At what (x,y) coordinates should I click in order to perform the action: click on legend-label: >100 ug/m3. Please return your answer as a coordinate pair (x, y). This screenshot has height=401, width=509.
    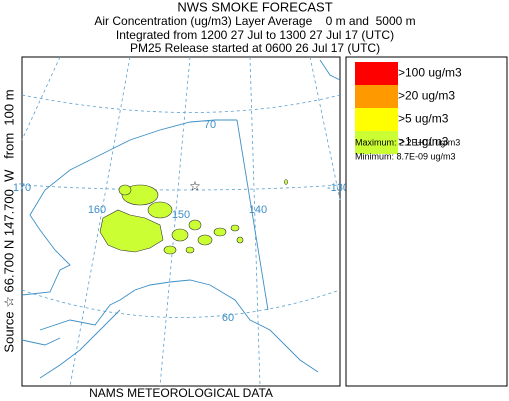
    Looking at the image, I should click on (430, 73).